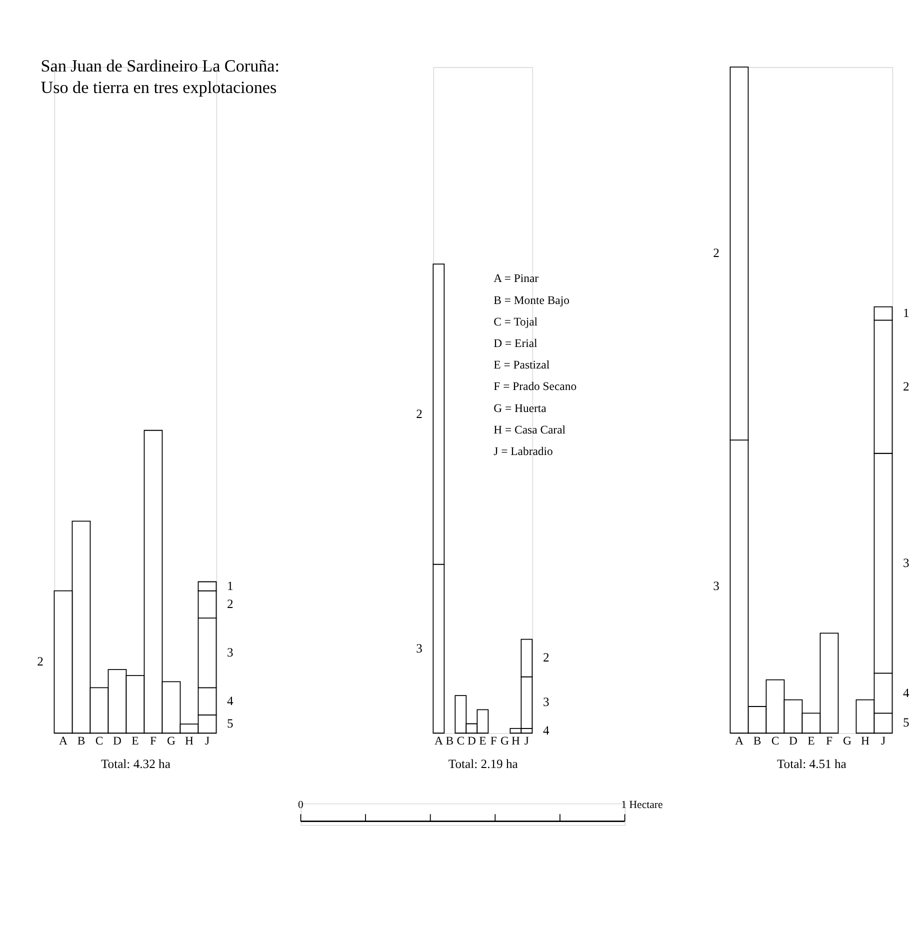 The image size is (919, 928). What do you see at coordinates (516, 321) in the screenshot?
I see `annotation: C = Tojal` at bounding box center [516, 321].